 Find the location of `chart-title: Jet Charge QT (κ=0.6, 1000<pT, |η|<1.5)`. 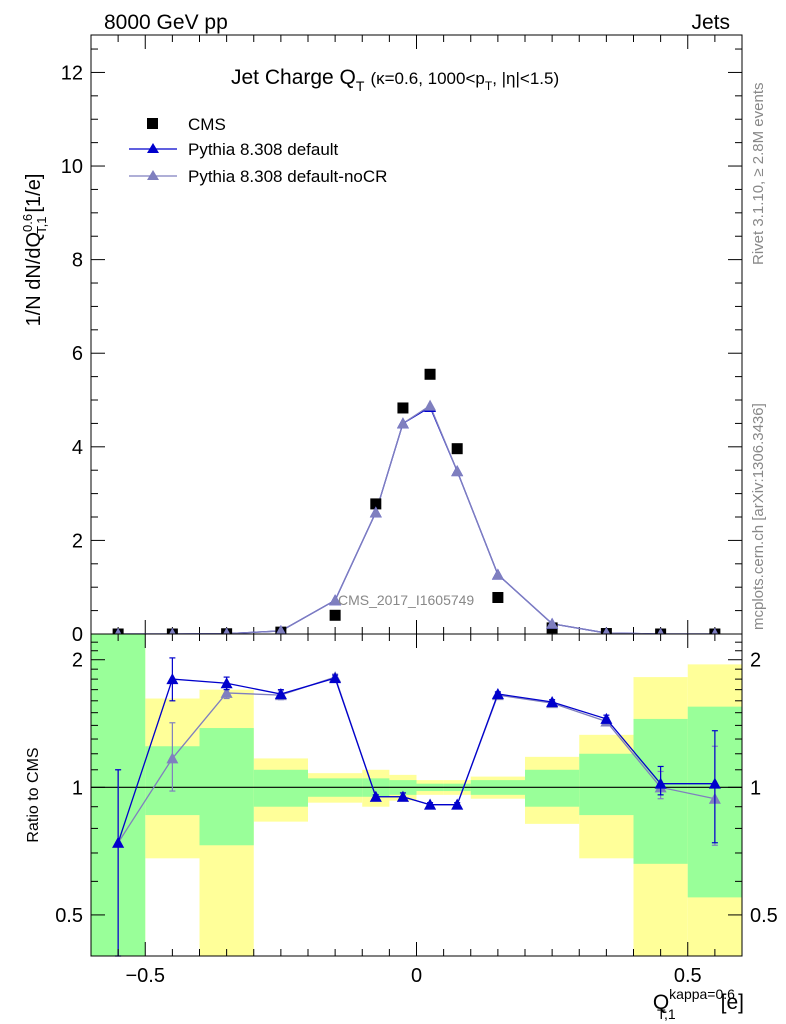

chart-title: Jet Charge QT (κ=0.6, 1000<pT, |η|<1.5) is located at coordinates (395, 80).